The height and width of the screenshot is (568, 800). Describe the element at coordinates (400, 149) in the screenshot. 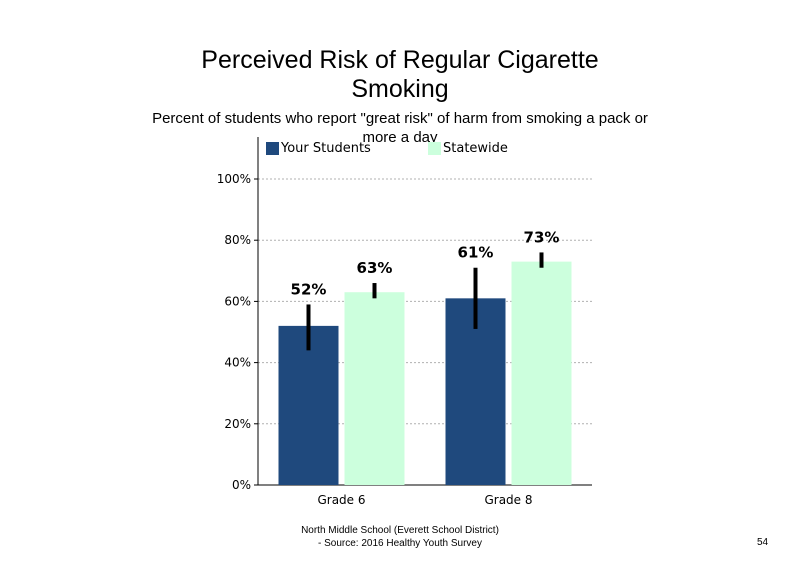

I see `legend: Your Students Statewide` at that location.